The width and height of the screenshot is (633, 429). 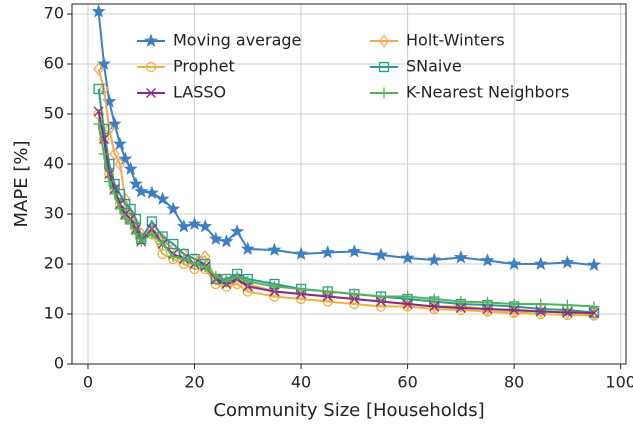 I want to click on legend-label: LASSO, so click(x=199, y=92).